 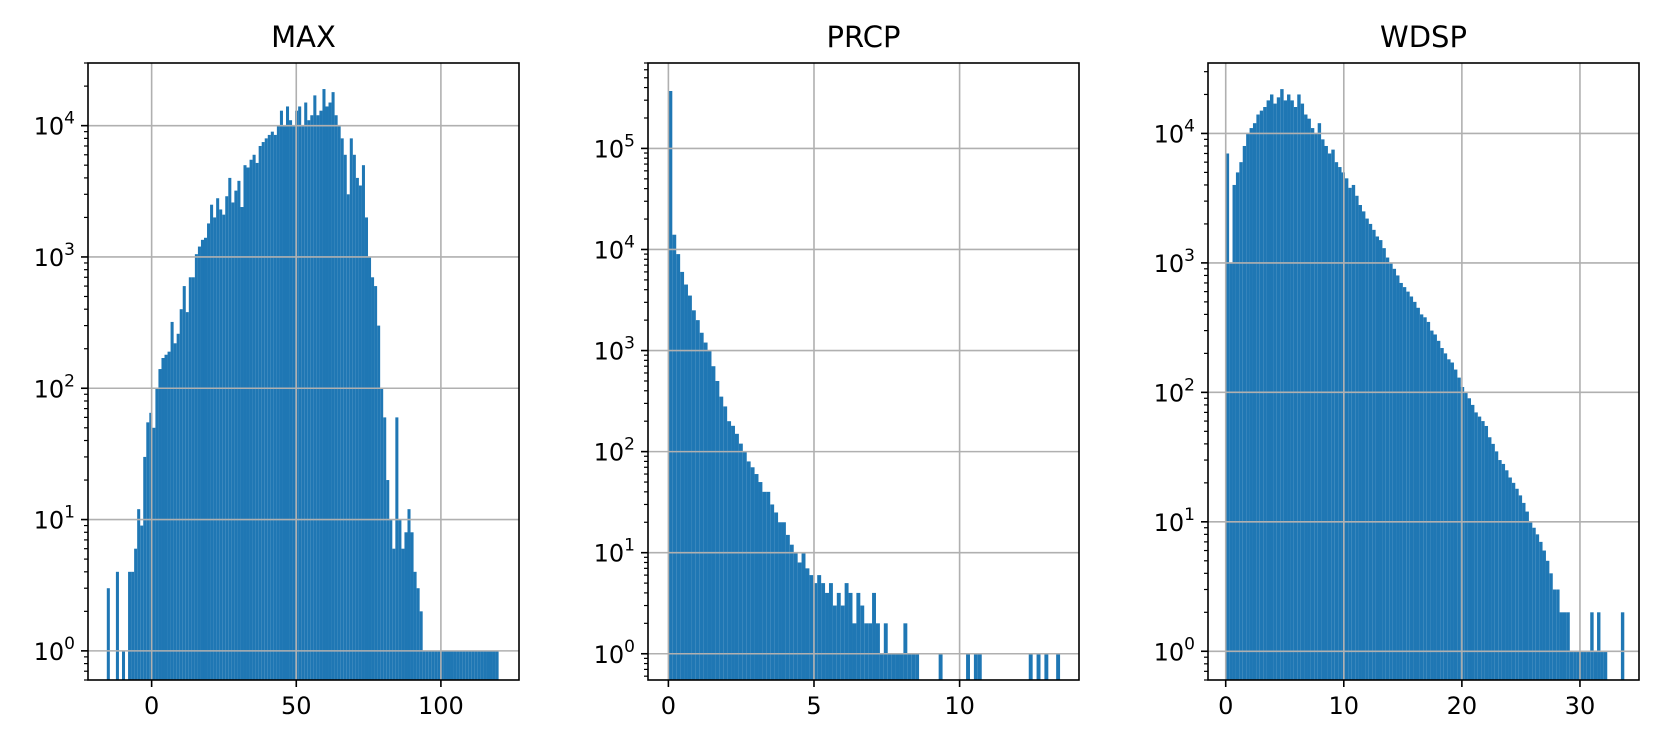 I want to click on x-tick-label: 10, so click(x=1344, y=706).